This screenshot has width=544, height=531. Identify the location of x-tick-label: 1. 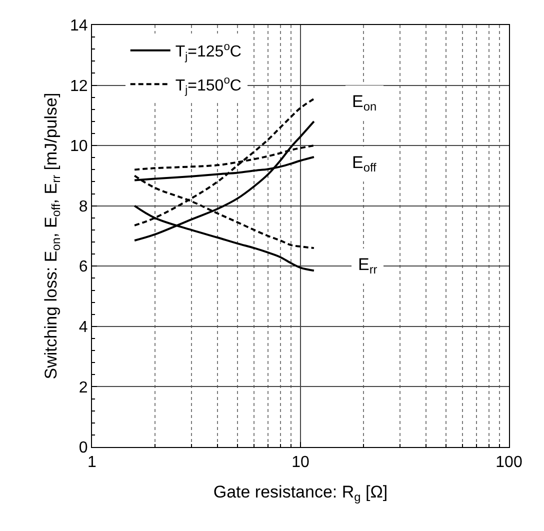
(92, 463).